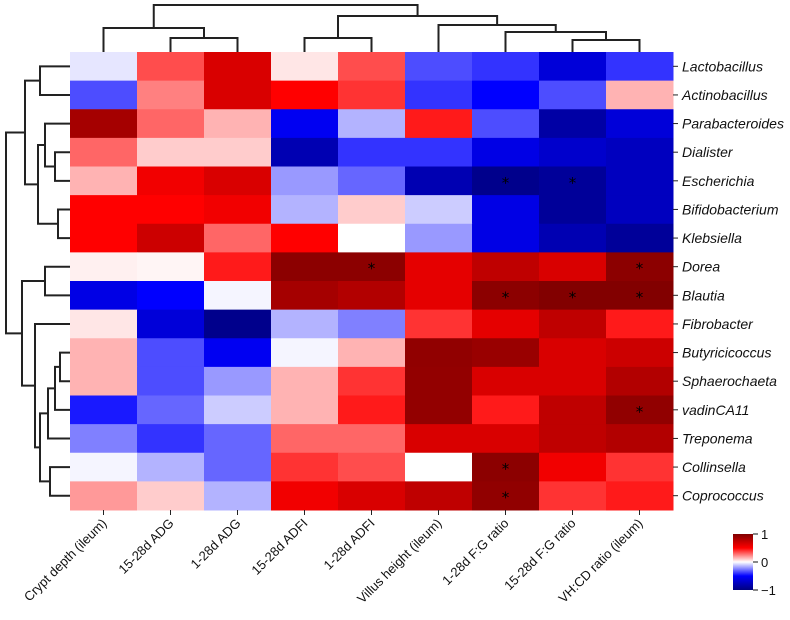 Image resolution: width=790 pixels, height=620 pixels. Describe the element at coordinates (726, 353) in the screenshot. I see `row-label: Butyricicoccus` at that location.